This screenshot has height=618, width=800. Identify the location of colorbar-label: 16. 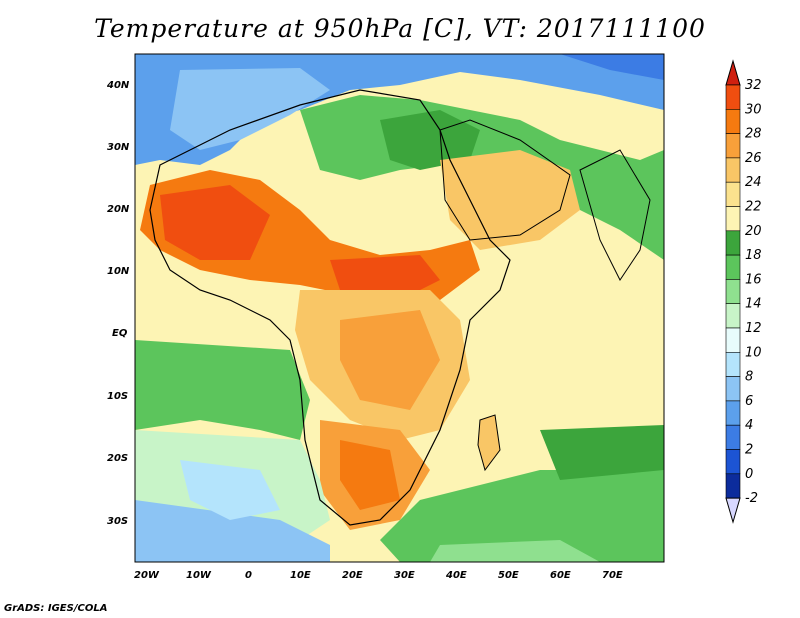
(753, 279).